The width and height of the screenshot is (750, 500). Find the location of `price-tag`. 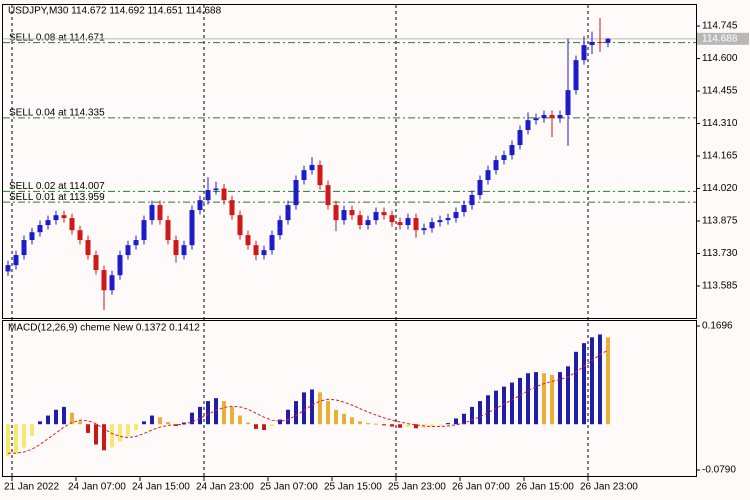

price-tag is located at coordinates (723, 38).